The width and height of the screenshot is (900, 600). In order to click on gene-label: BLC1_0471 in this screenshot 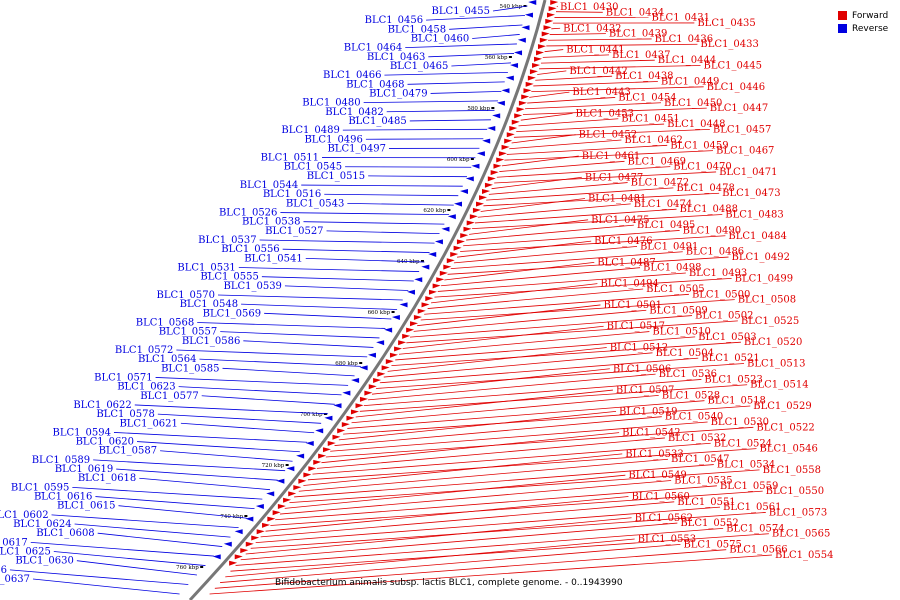, I will do `click(748, 172)`.